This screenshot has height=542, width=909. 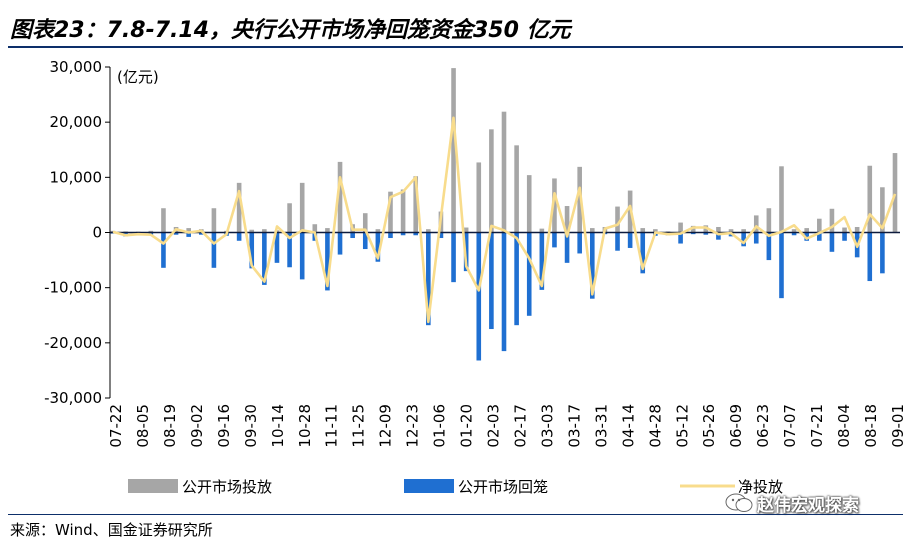 I want to click on y-tick-label: 20,000, so click(x=76, y=122).